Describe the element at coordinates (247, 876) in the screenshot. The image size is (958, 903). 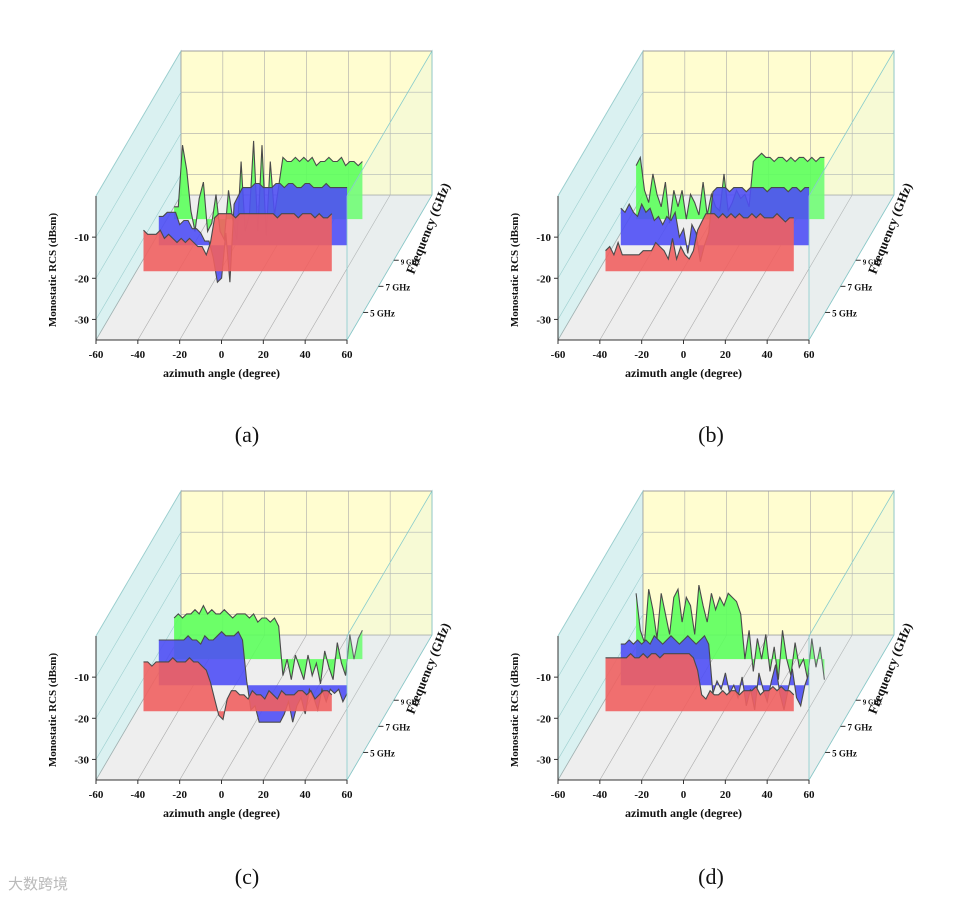
I see `panel-label-c: (c)` at that location.